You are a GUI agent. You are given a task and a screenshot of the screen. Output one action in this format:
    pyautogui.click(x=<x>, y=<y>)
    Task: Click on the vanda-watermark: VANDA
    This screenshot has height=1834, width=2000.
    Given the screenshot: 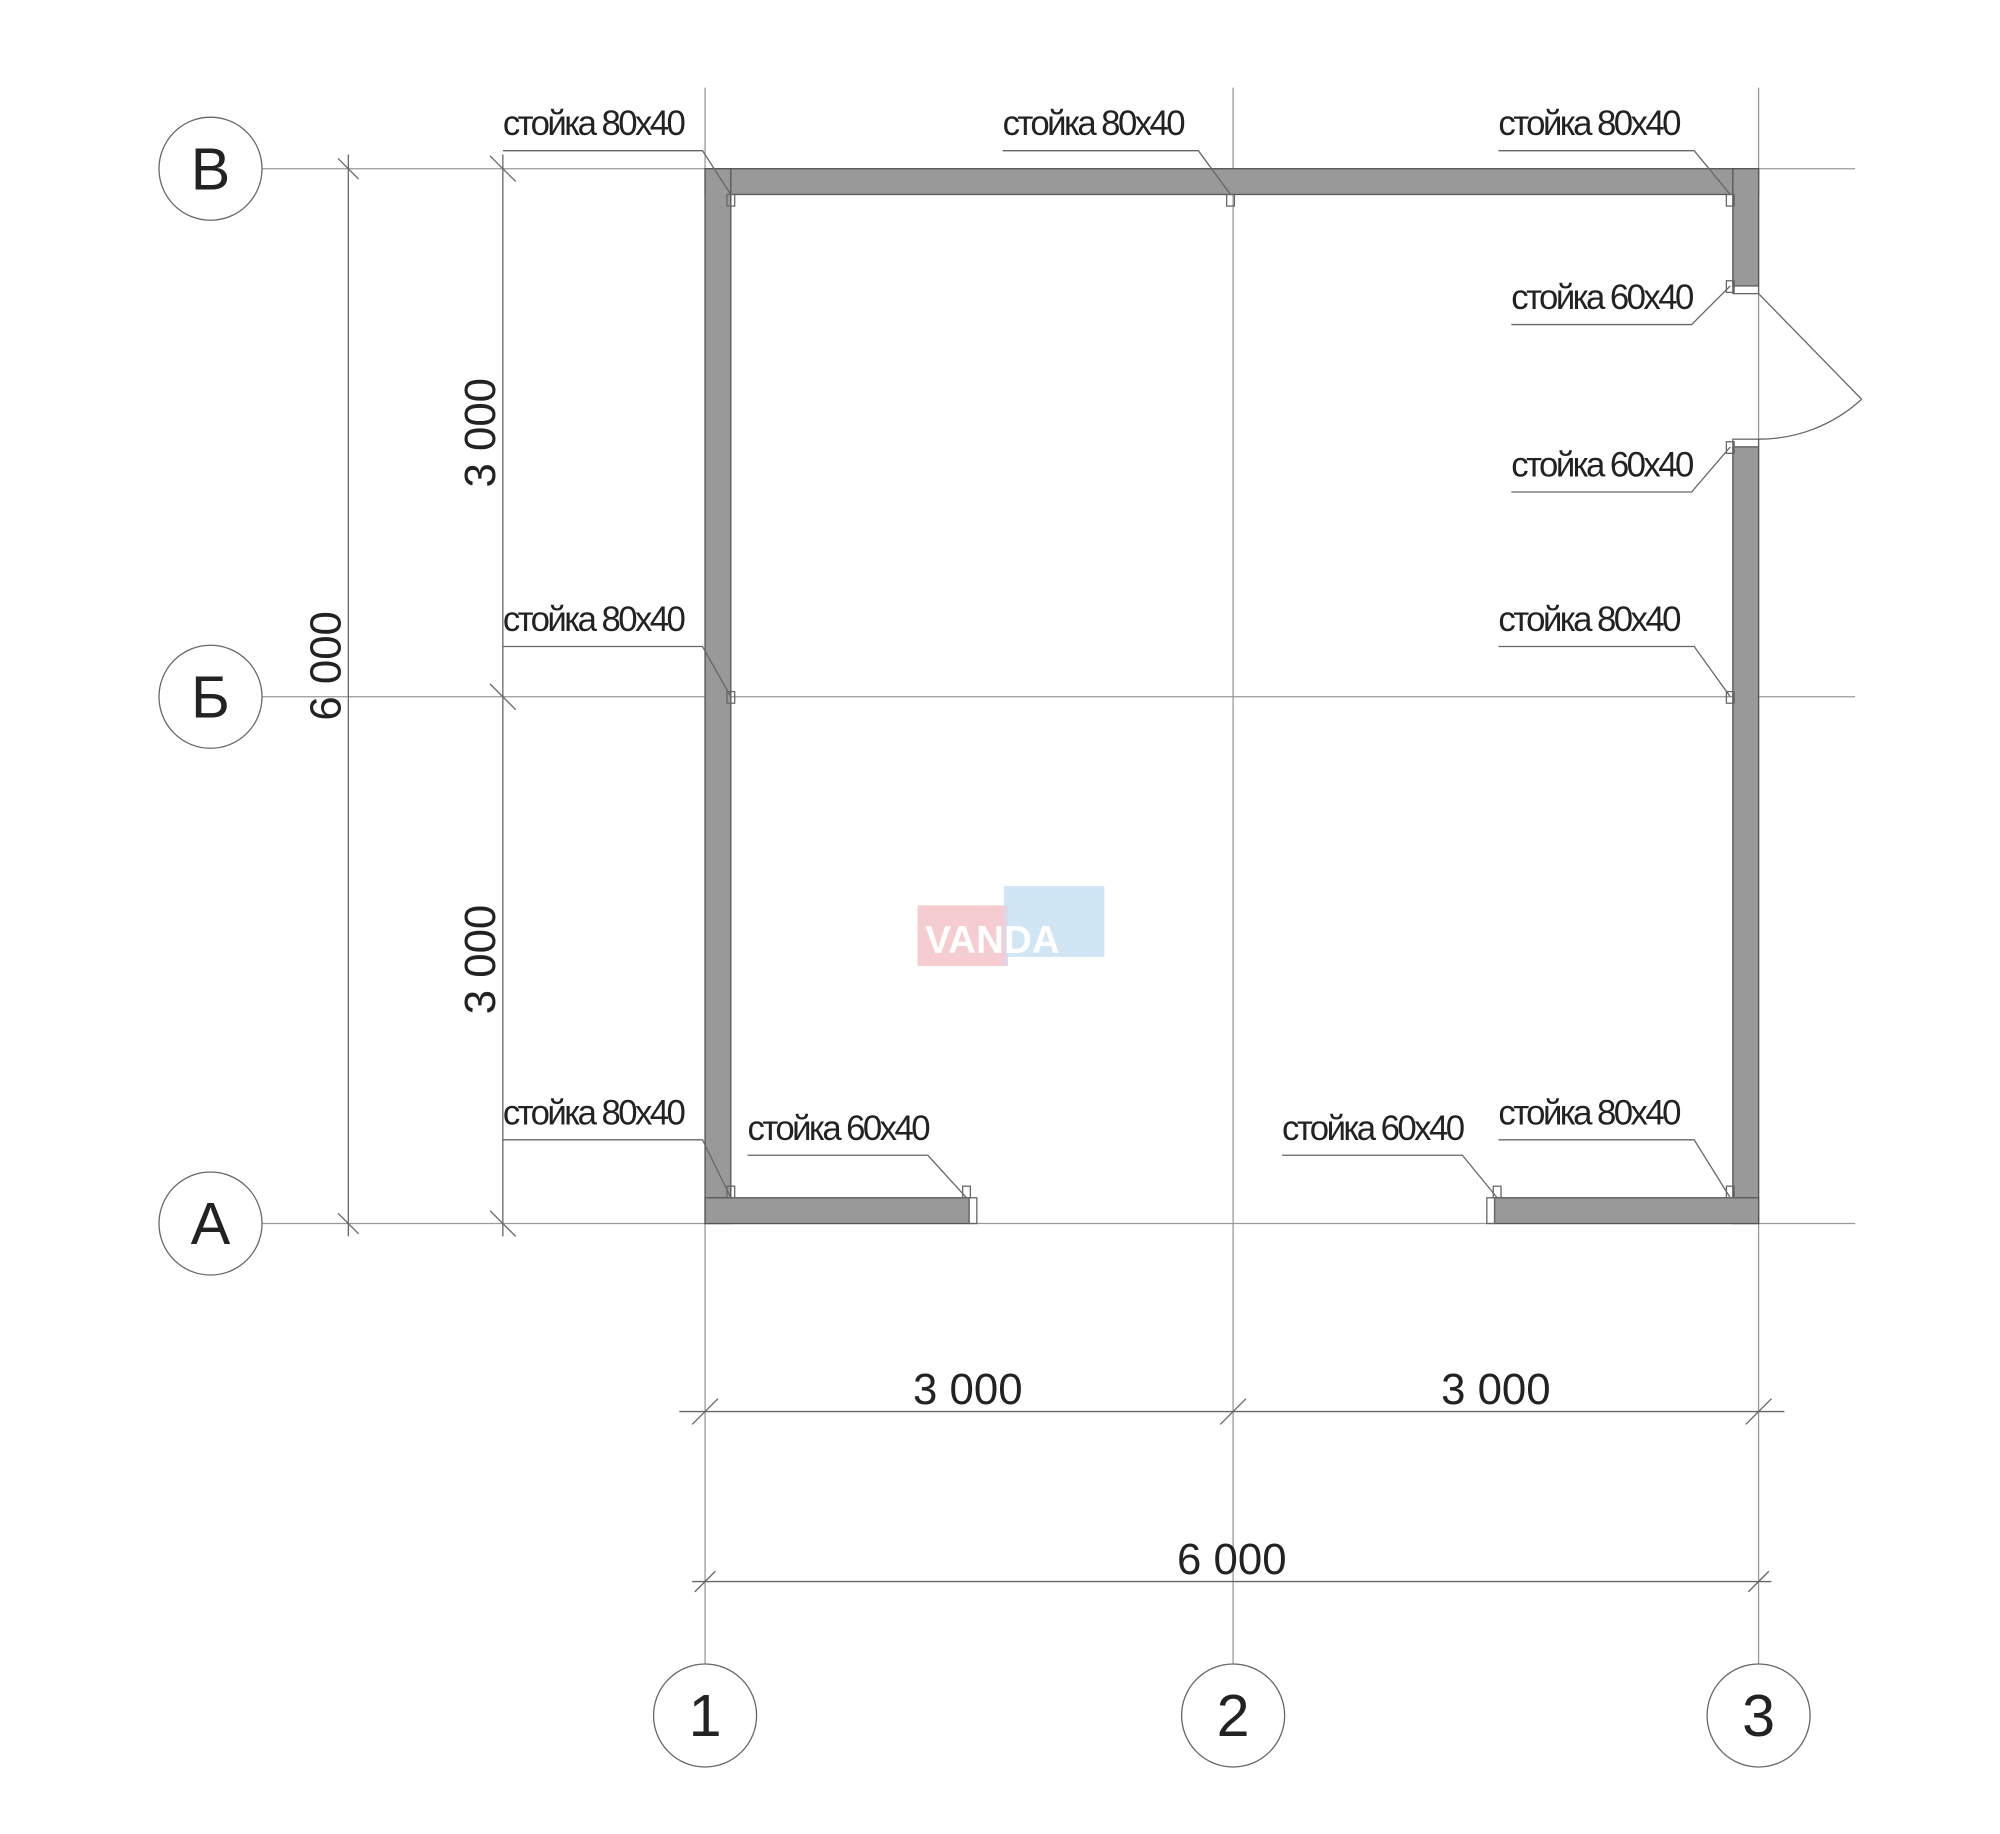 What is the action you would take?
    pyautogui.click(x=1011, y=926)
    